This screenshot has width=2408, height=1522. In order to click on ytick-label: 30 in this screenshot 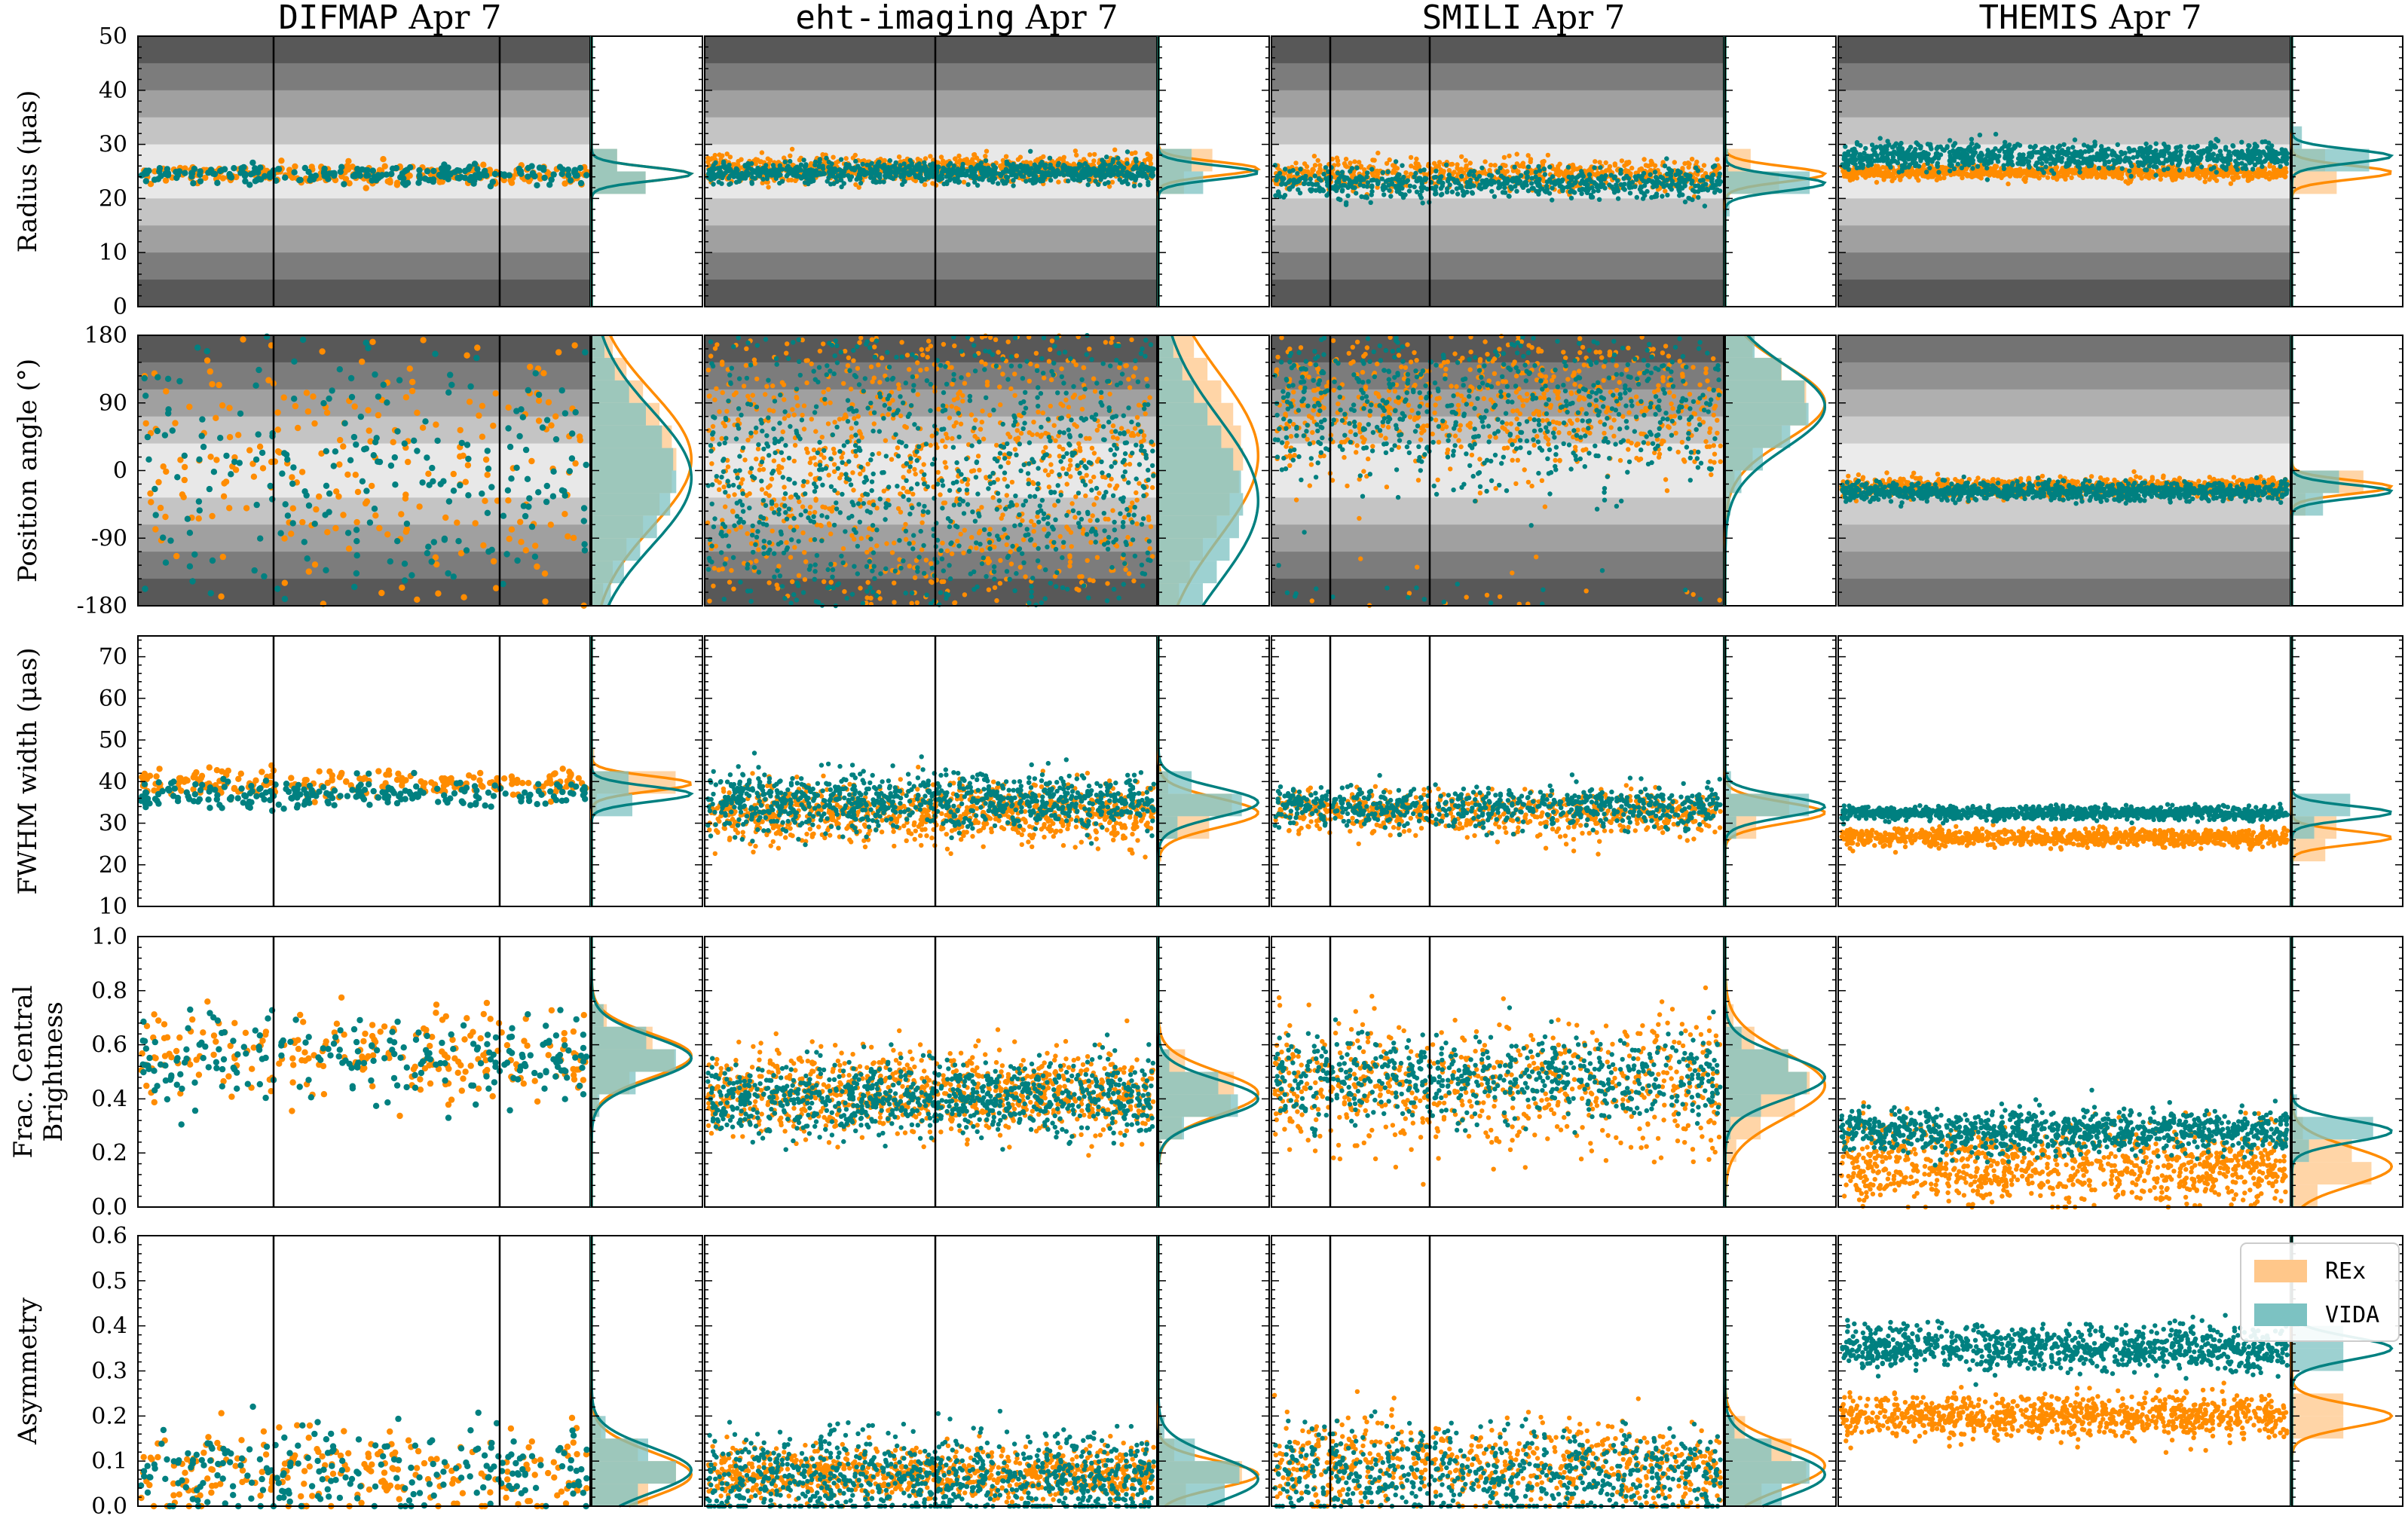, I will do `click(113, 145)`.